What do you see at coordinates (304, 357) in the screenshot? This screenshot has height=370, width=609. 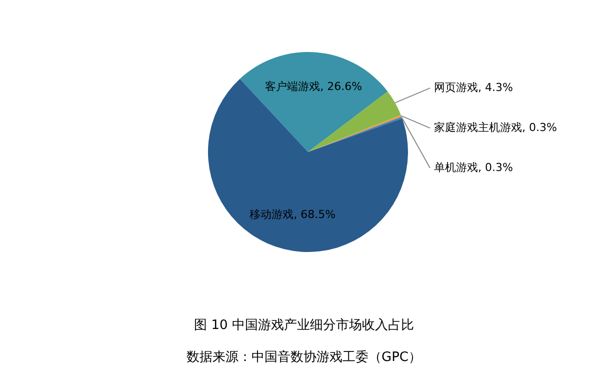 I see `source-note: 数据来源：中国音数协游戏工委（GPC）` at bounding box center [304, 357].